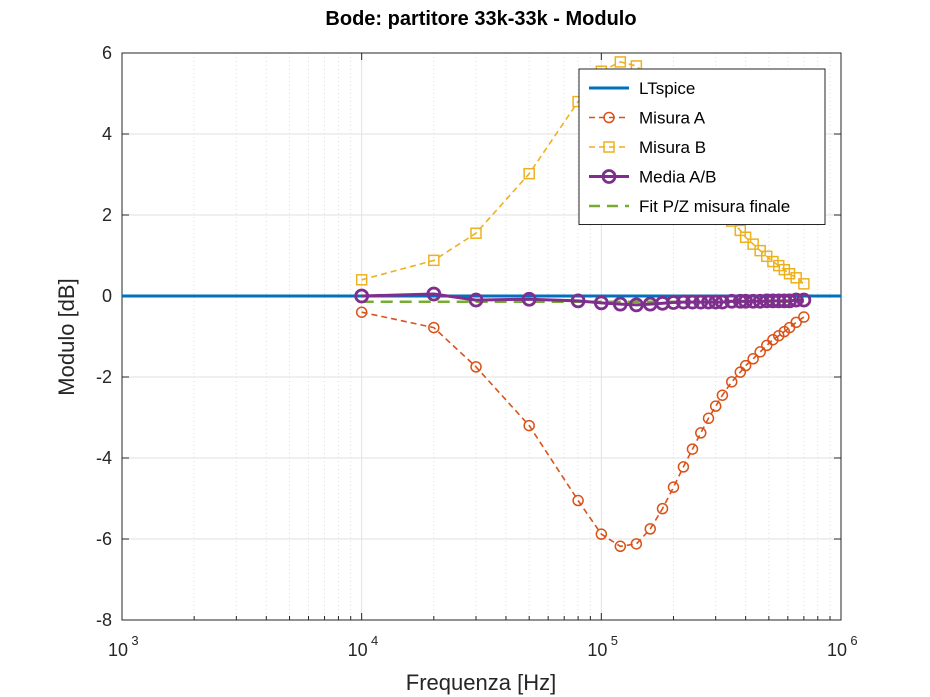 The height and width of the screenshot is (697, 930). What do you see at coordinates (134, 640) in the screenshot?
I see `x-tick-label-exponent: 3` at bounding box center [134, 640].